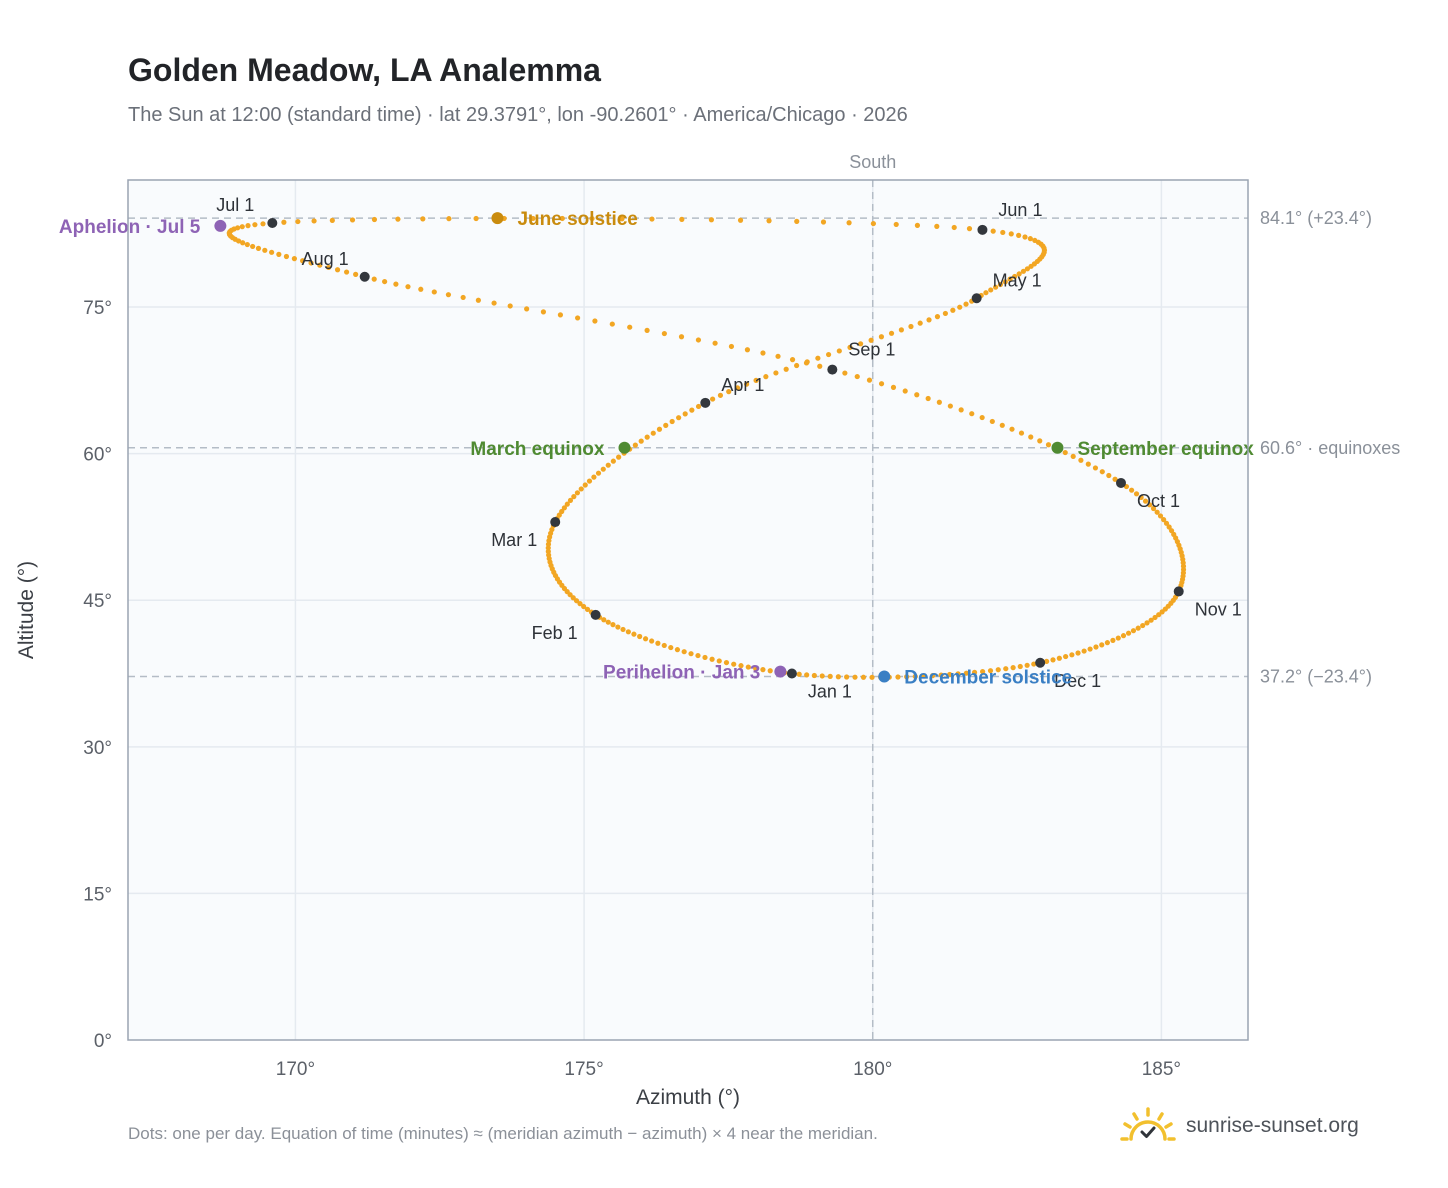  What do you see at coordinates (325, 259) in the screenshot?
I see `month-label: Aug 1` at bounding box center [325, 259].